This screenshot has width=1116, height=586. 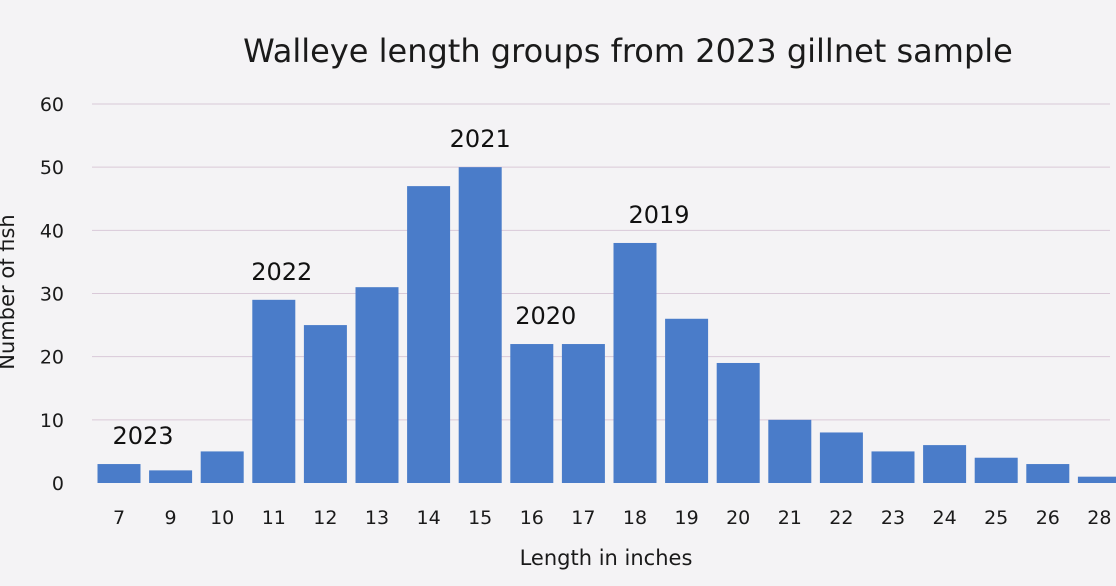 I want to click on annotation-year: 2019, so click(x=658, y=215).